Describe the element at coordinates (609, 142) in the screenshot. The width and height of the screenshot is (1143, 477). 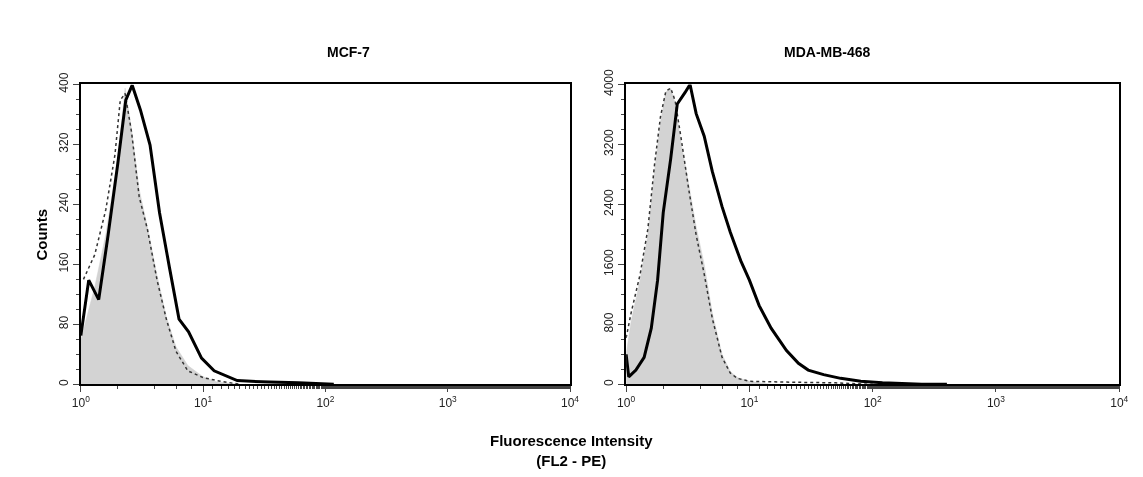
I see `y-tick-label: 3200` at that location.